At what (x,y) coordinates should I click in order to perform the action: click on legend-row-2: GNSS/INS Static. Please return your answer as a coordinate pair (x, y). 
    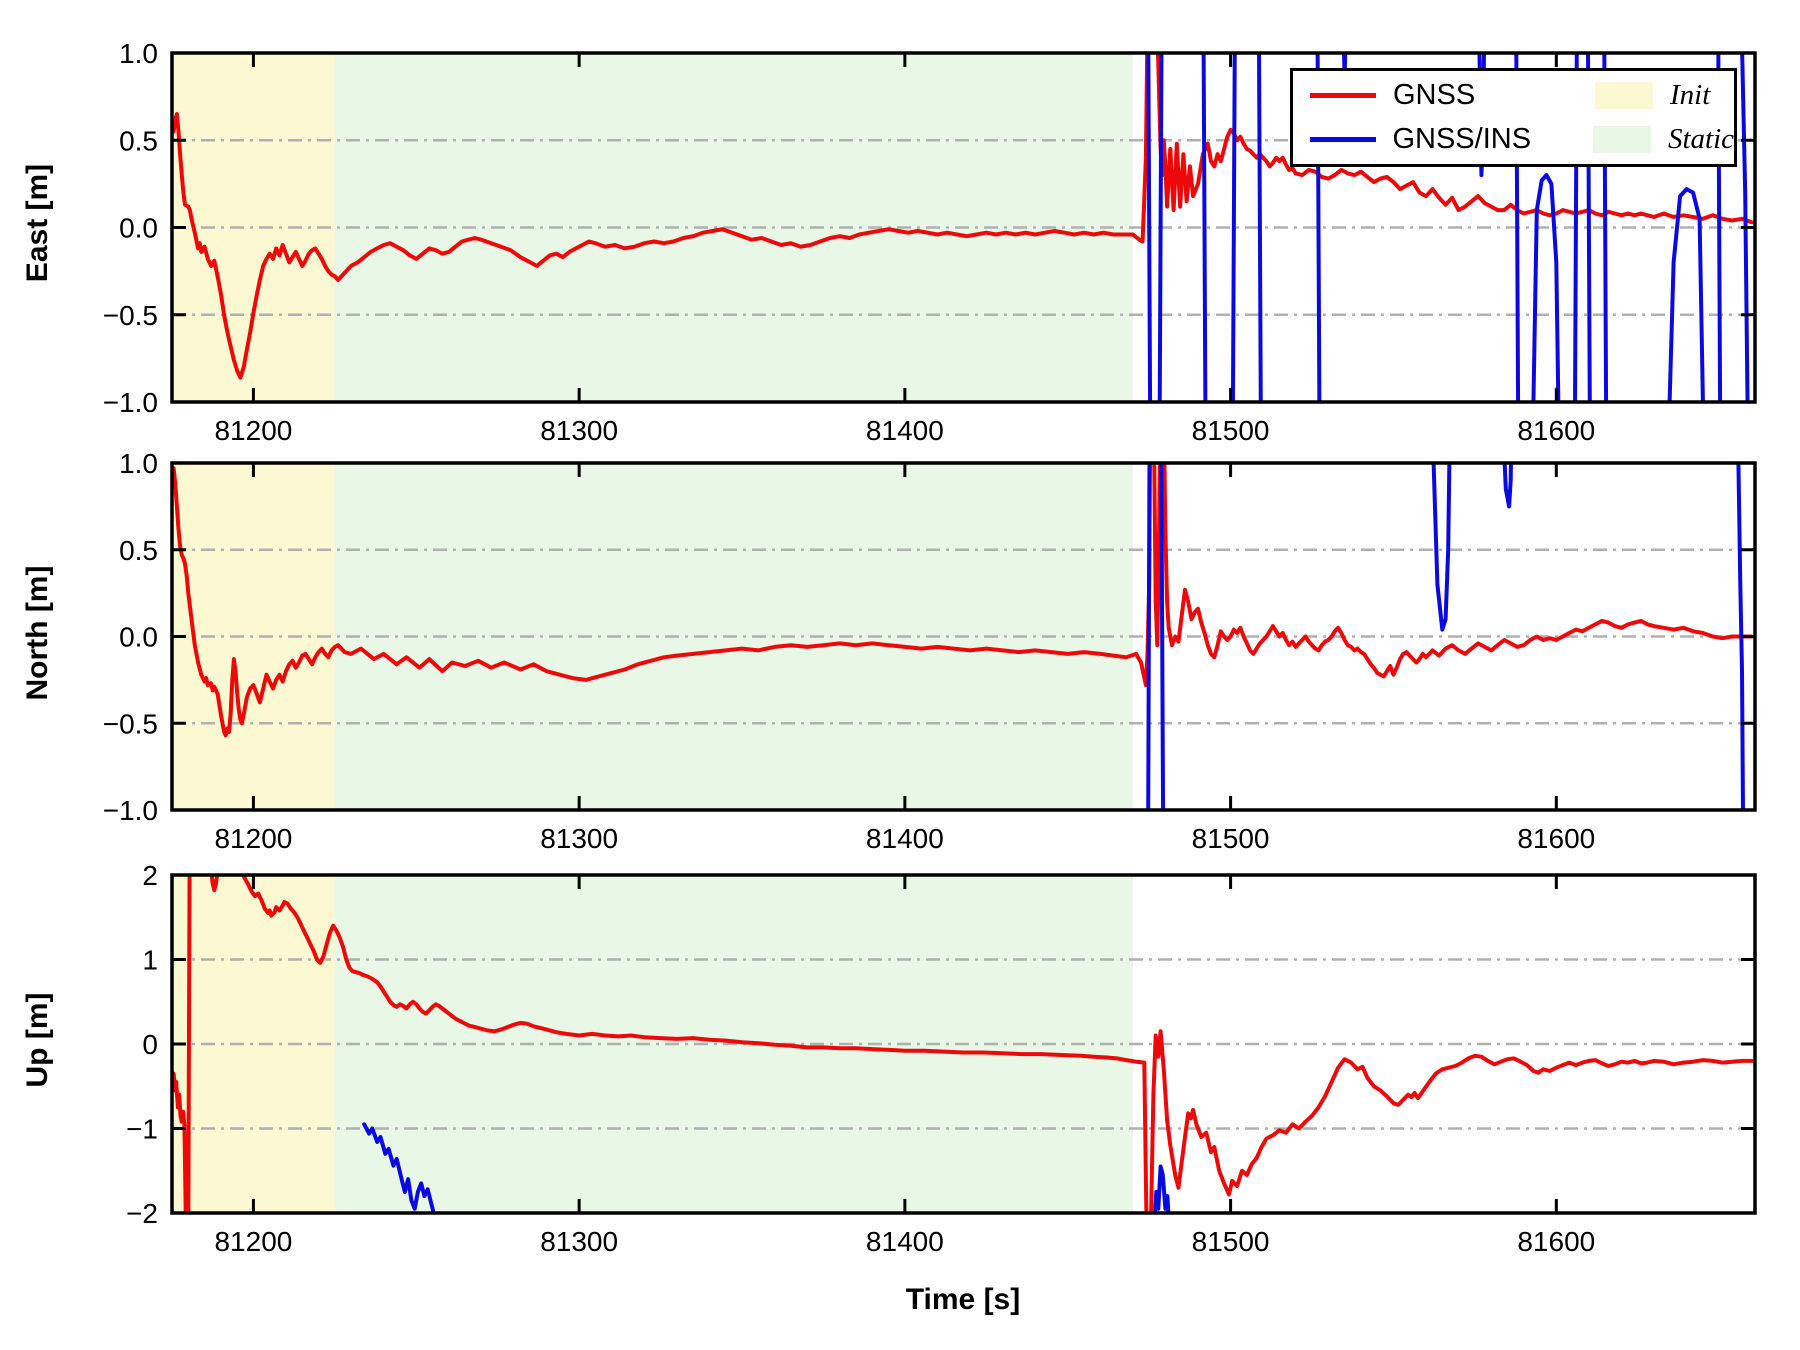
    Looking at the image, I should click on (1513, 140).